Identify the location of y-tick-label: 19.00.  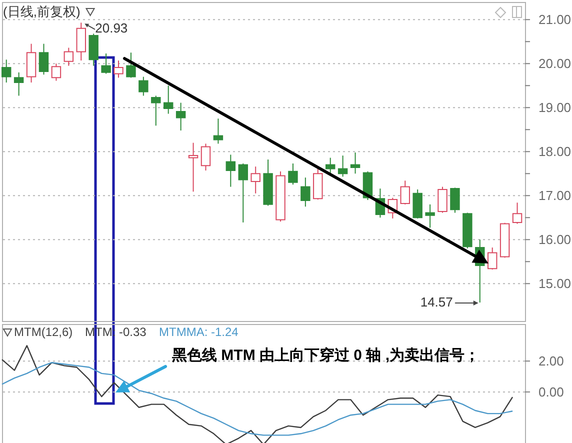
(555, 108).